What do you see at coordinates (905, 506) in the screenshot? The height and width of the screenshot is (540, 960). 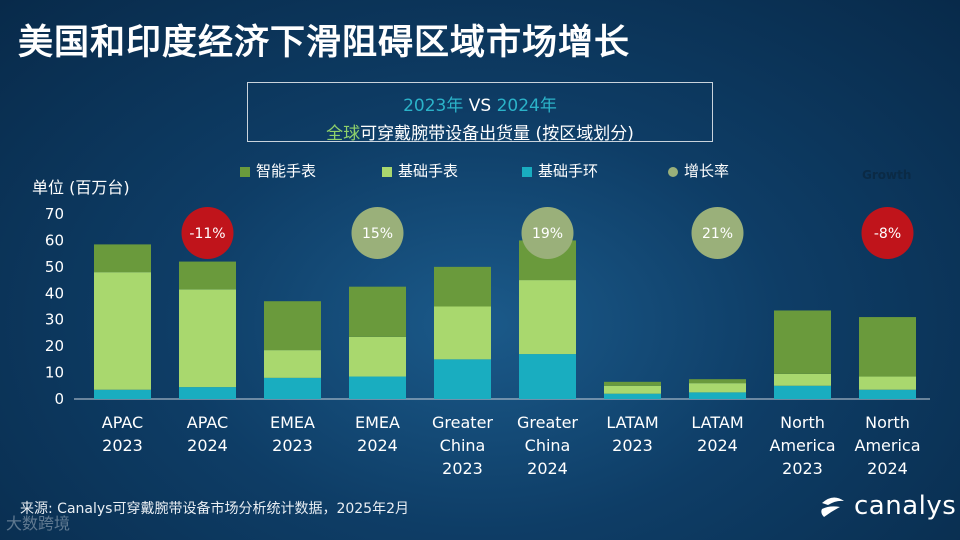 I see `logo-text: canalys` at bounding box center [905, 506].